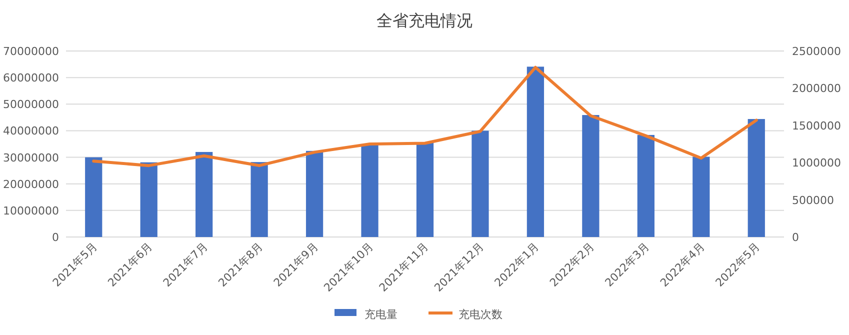 The image size is (849, 335). What do you see at coordinates (424, 20) in the screenshot?
I see `chart-title: 全省充电情况` at bounding box center [424, 20].